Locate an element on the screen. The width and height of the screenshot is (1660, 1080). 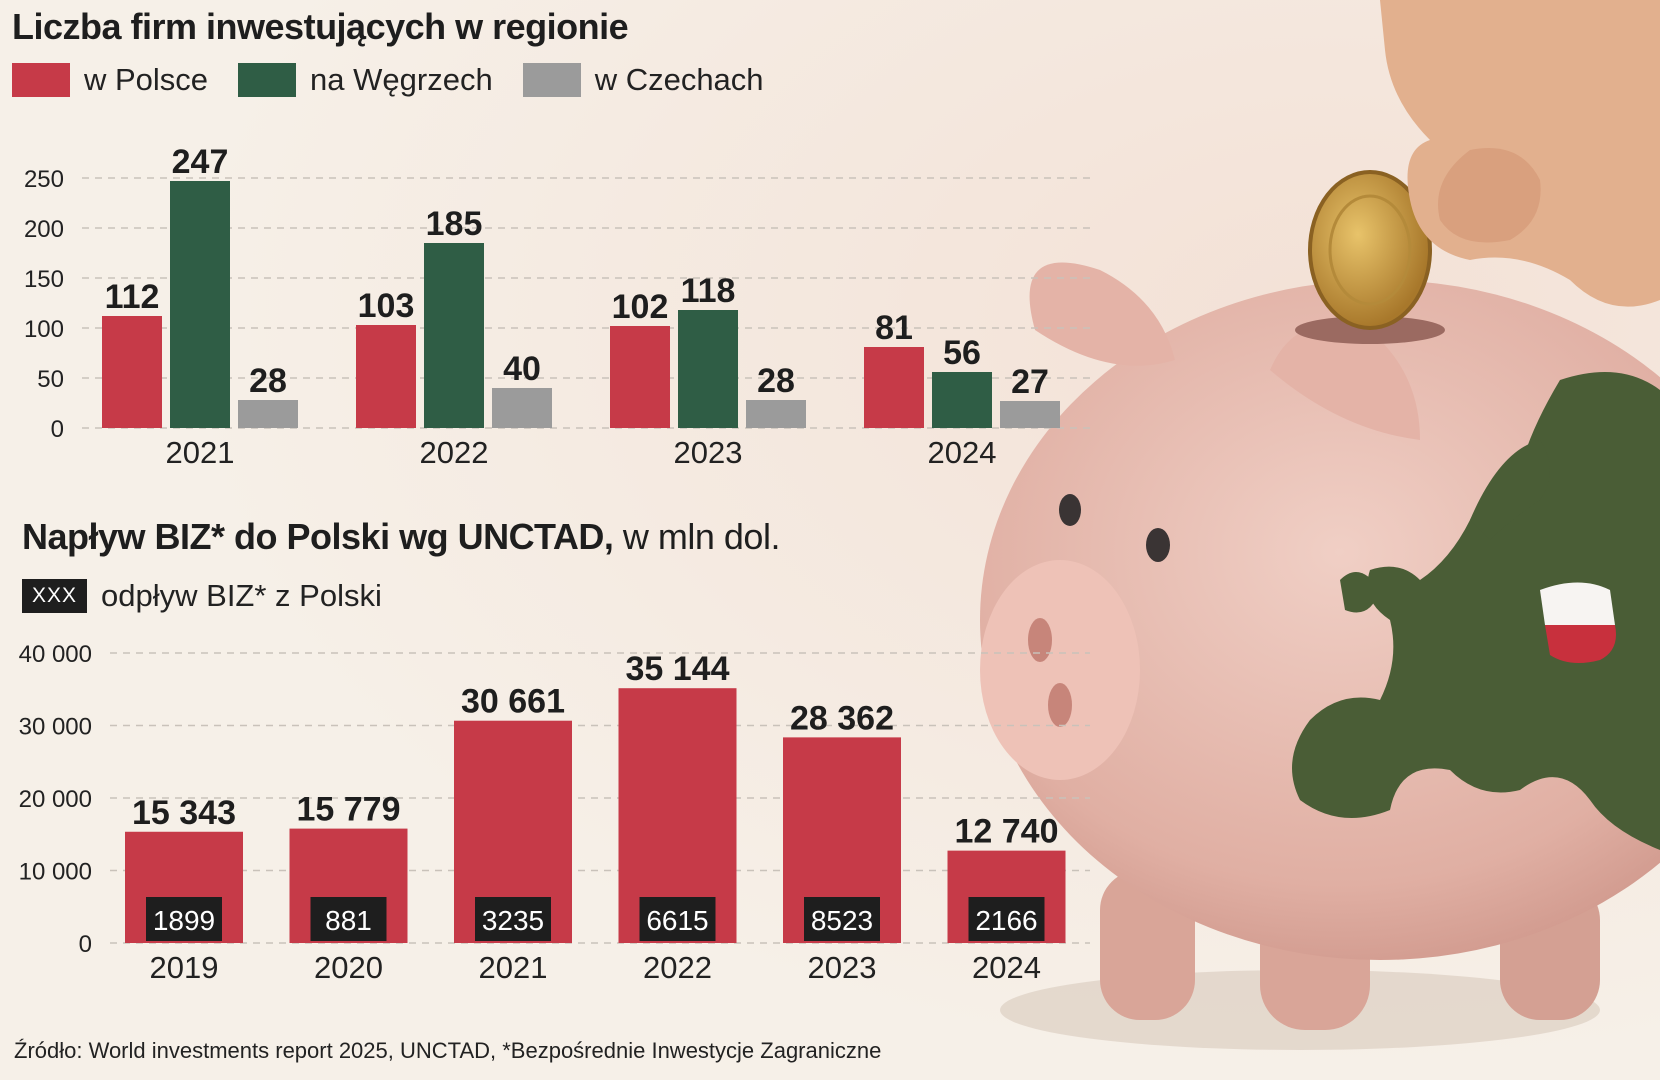
outflow-value-label: 2166 is located at coordinates (1006, 920).